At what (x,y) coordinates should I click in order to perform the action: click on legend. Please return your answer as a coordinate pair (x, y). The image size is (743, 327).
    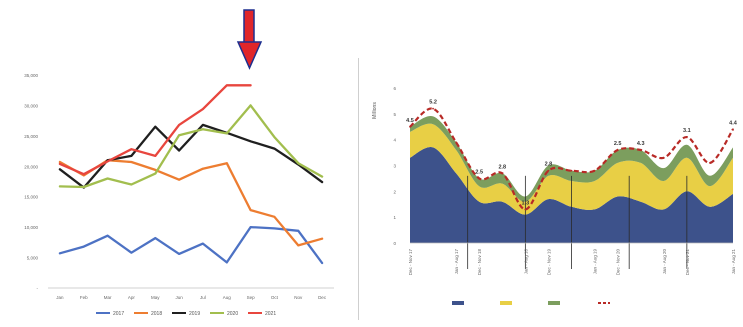
    Looking at the image, I should click on (531, 303).